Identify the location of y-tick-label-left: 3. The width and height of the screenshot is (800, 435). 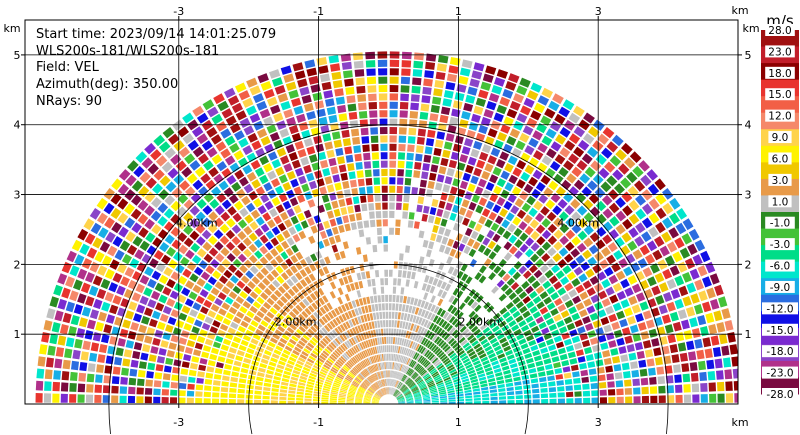
(17, 195).